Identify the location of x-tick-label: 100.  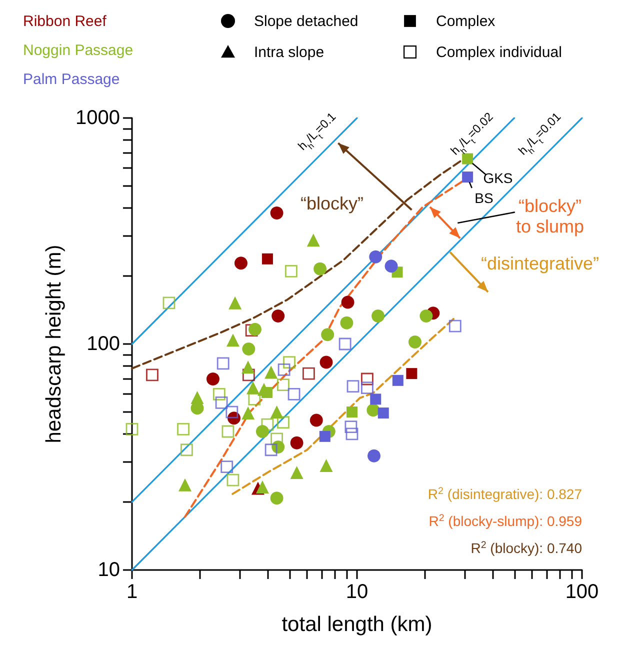
(582, 592).